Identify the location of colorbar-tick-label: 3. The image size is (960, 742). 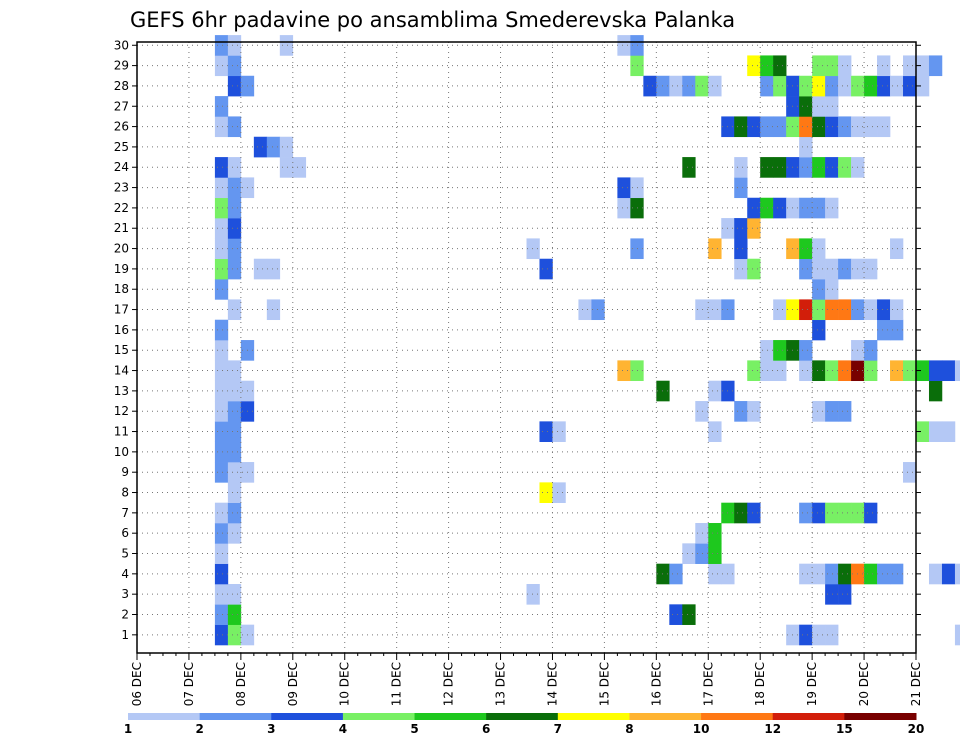
(271, 729).